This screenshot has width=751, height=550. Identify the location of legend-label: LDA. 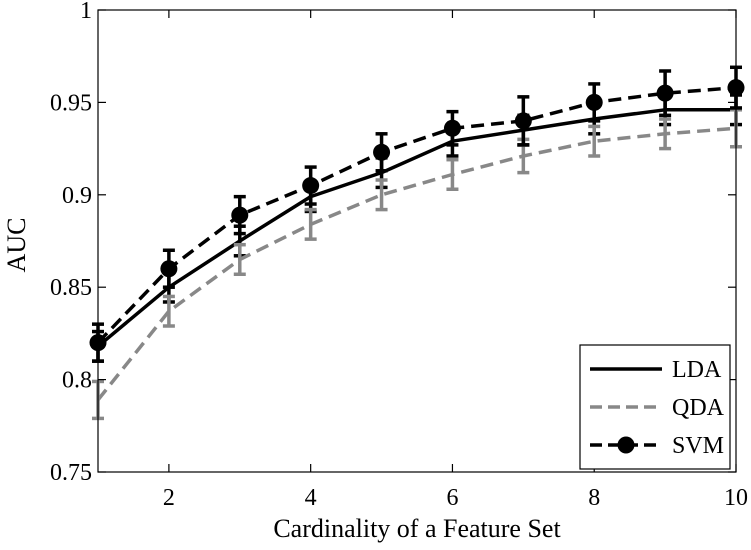
(697, 370).